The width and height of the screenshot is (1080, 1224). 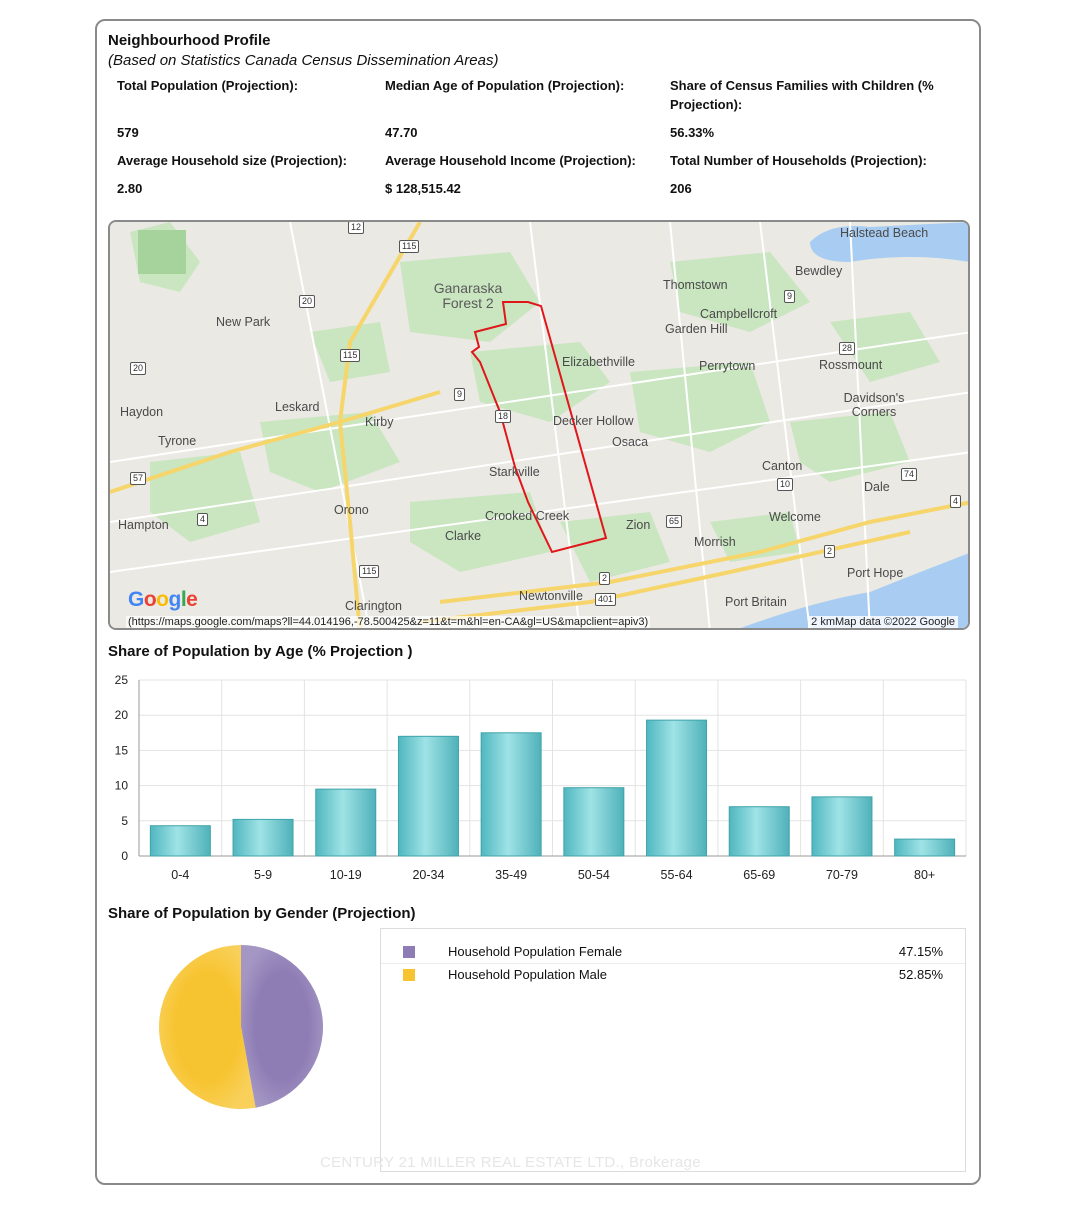 What do you see at coordinates (177, 441) in the screenshot?
I see `map-place: Tyrone` at bounding box center [177, 441].